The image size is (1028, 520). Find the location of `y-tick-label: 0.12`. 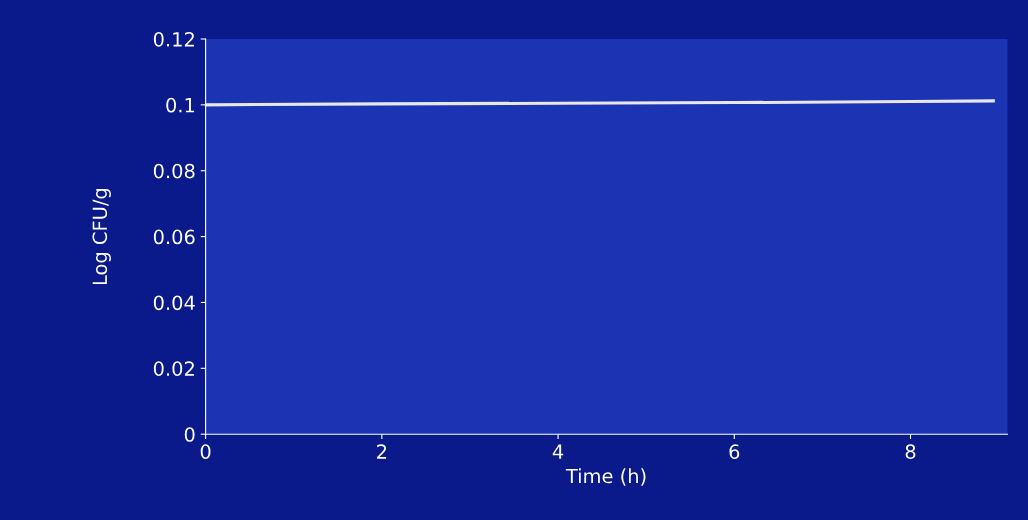

y-tick-label: 0.12 is located at coordinates (173, 39).